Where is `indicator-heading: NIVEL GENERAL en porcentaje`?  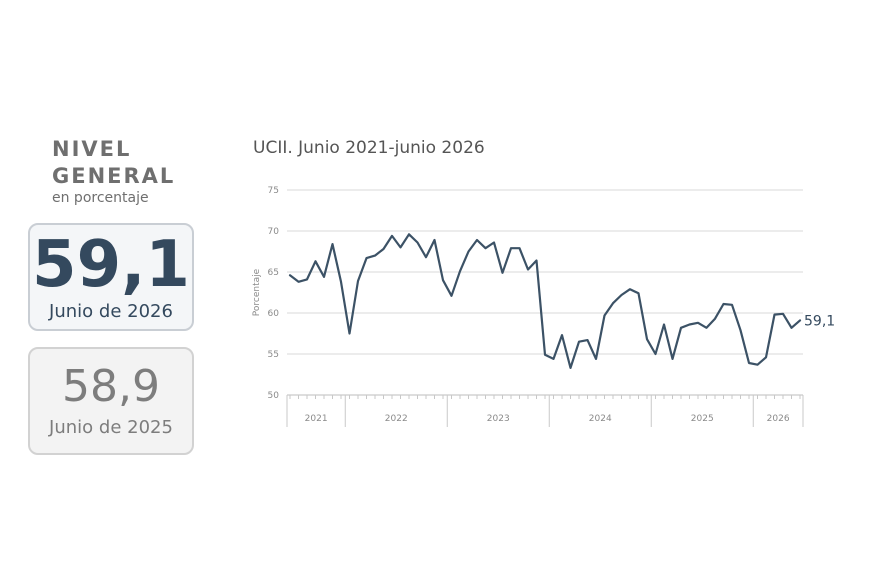
indicator-heading: NIVEL GENERAL en porcentaje is located at coordinates (113, 171).